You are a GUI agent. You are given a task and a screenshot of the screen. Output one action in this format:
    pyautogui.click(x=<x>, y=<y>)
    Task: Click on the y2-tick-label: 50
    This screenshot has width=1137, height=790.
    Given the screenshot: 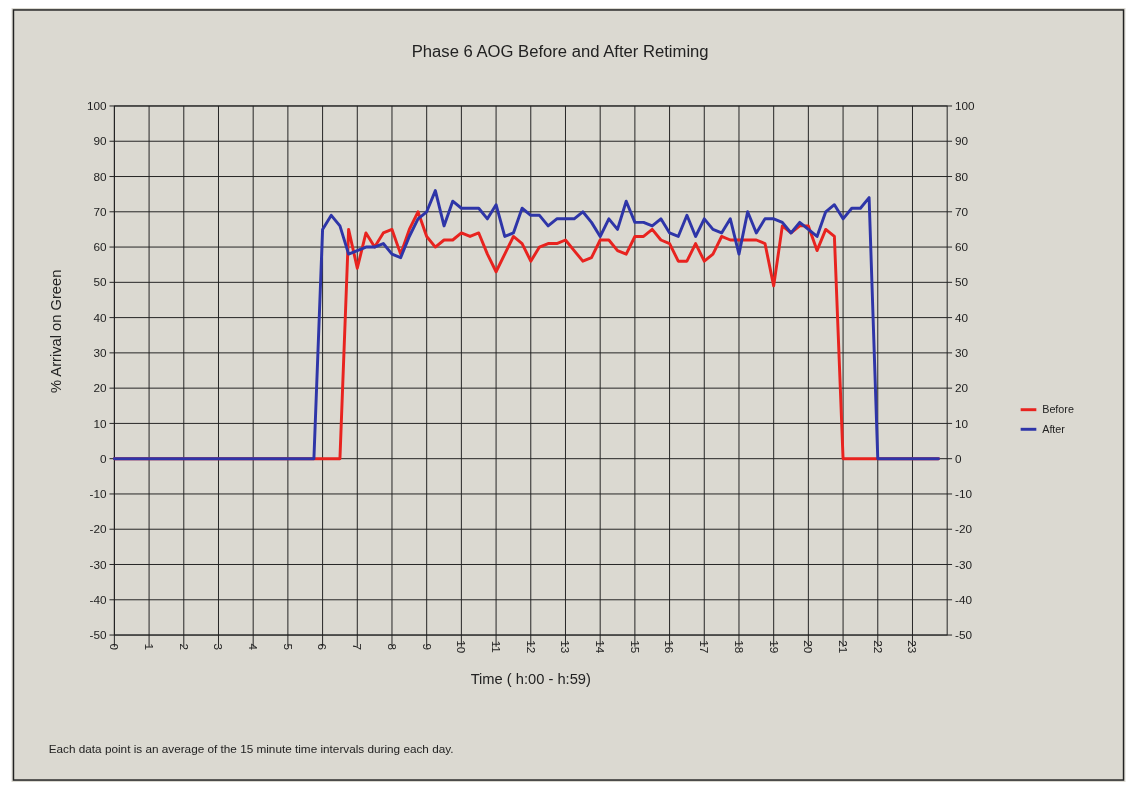 What is the action you would take?
    pyautogui.click(x=962, y=282)
    